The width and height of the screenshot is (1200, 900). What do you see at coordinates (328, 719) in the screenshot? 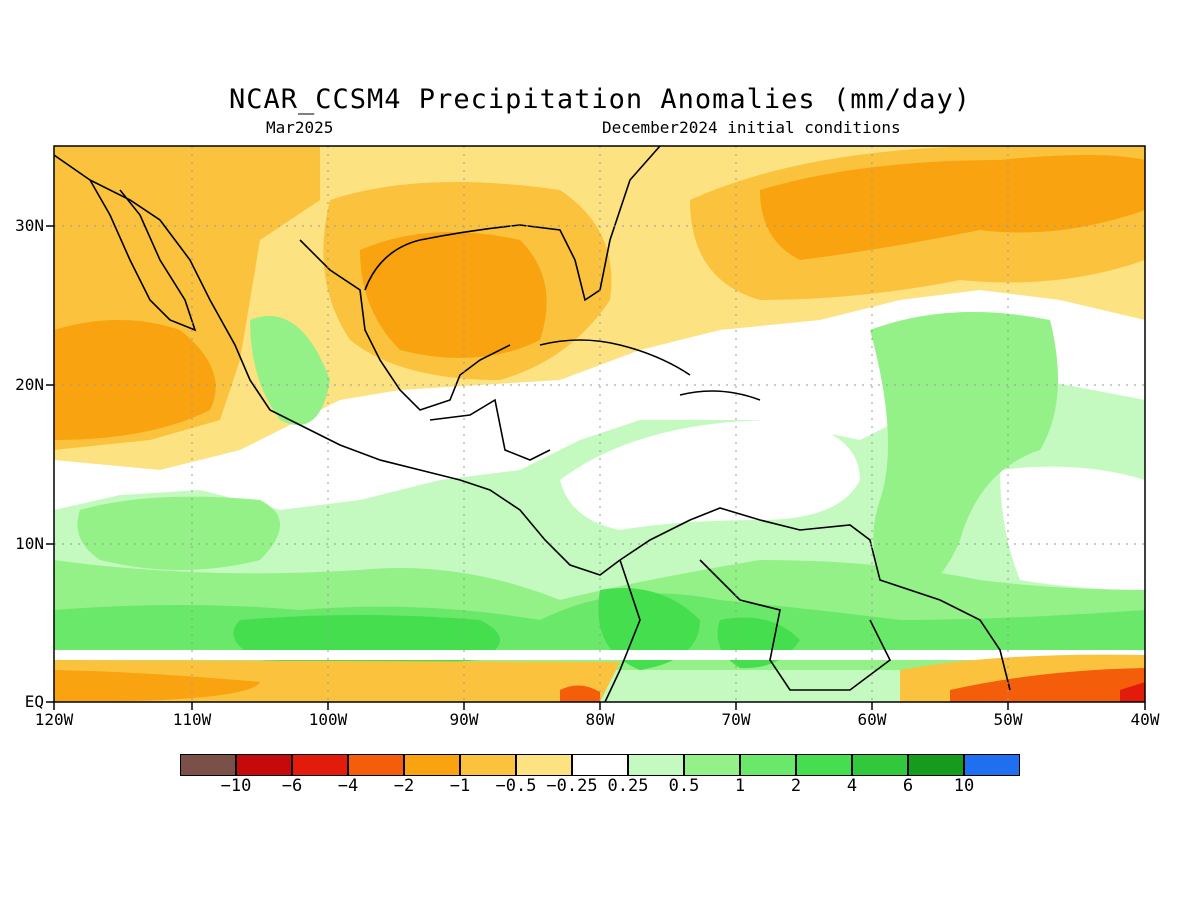
I see `lon-label-100w: 100W` at bounding box center [328, 719].